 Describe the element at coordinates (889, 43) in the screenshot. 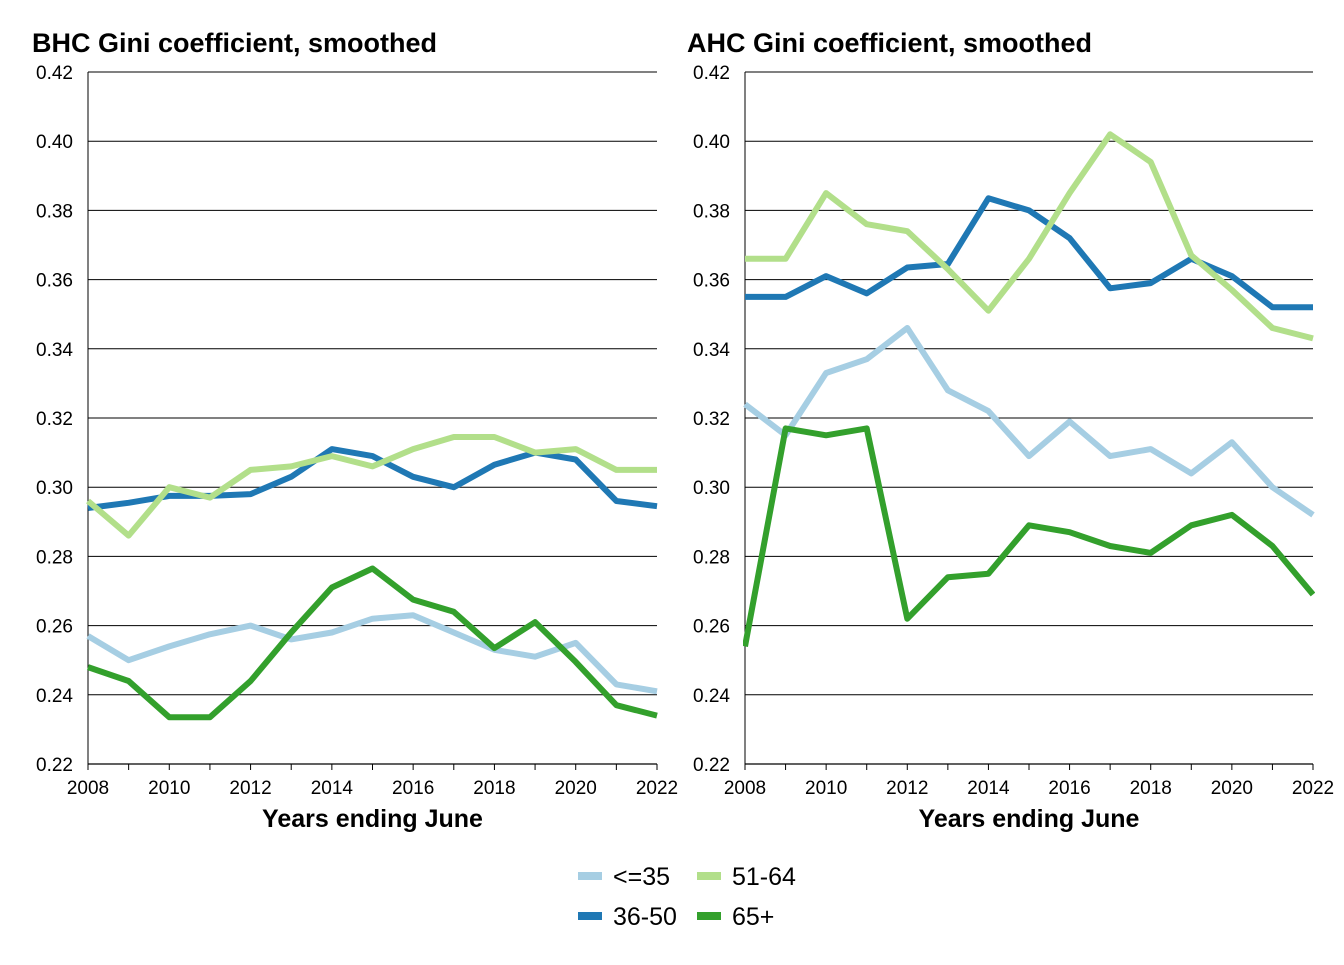

I see `chart-title: AHC Gini coefficient, smoothed` at that location.